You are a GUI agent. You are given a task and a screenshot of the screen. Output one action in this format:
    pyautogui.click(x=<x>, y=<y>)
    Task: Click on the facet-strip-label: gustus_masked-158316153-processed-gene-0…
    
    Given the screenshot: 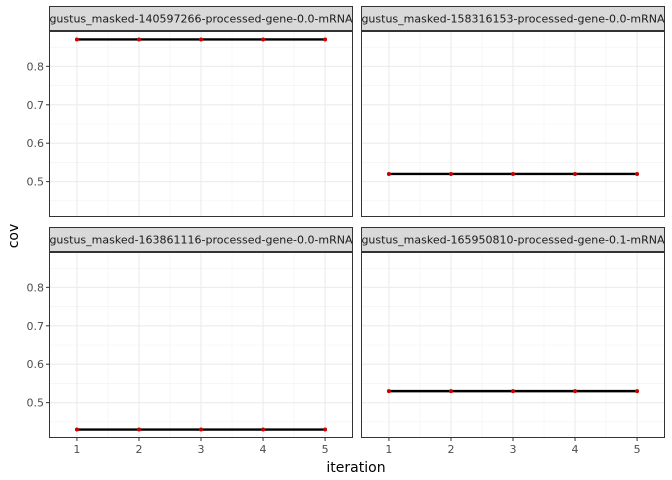 What is the action you would take?
    pyautogui.click(x=513, y=19)
    